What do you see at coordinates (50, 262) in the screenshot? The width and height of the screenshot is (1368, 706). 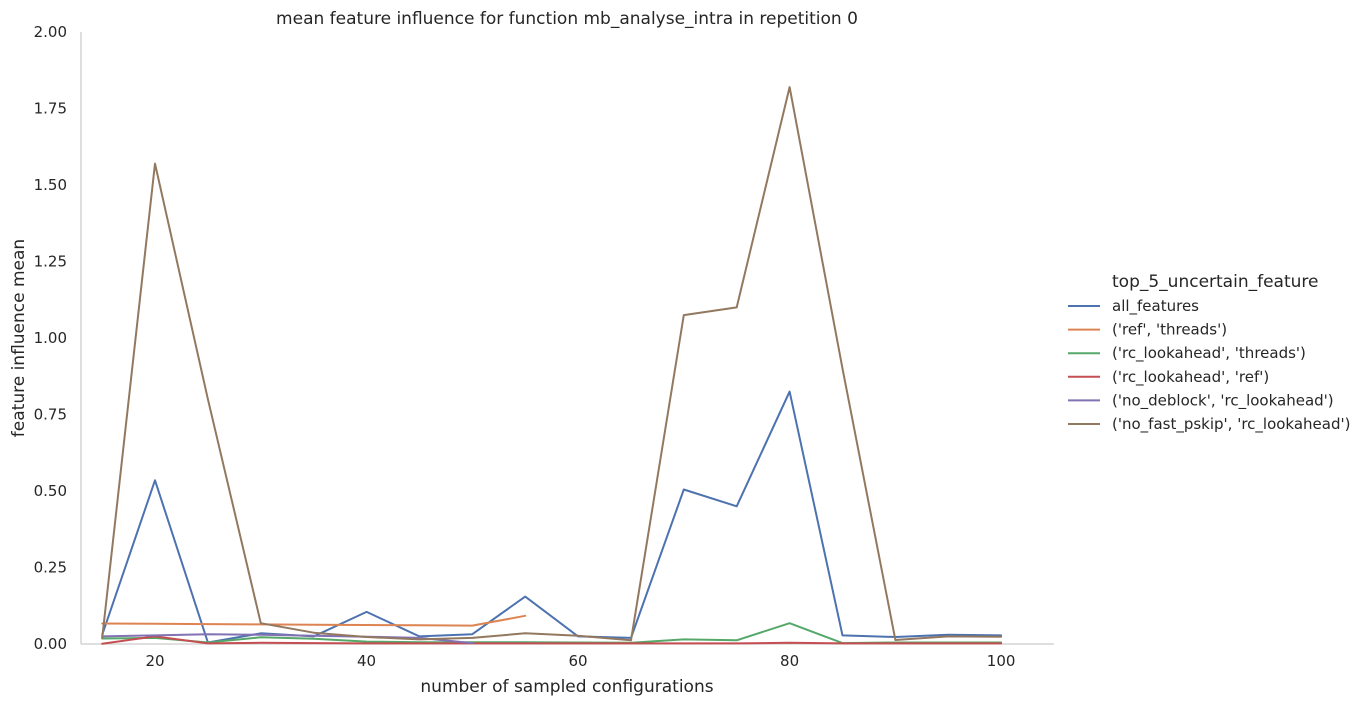 I see `y-tick-label: 1.25` at bounding box center [50, 262].